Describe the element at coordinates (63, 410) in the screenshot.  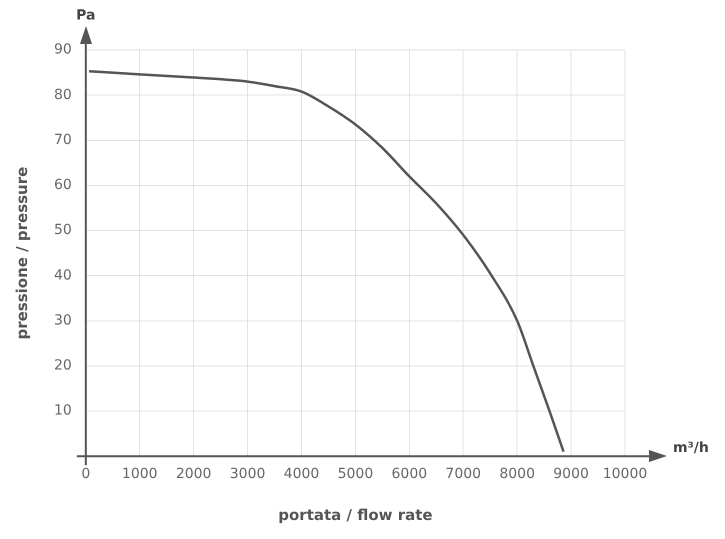
I see `y-tick-label: 10` at that location.